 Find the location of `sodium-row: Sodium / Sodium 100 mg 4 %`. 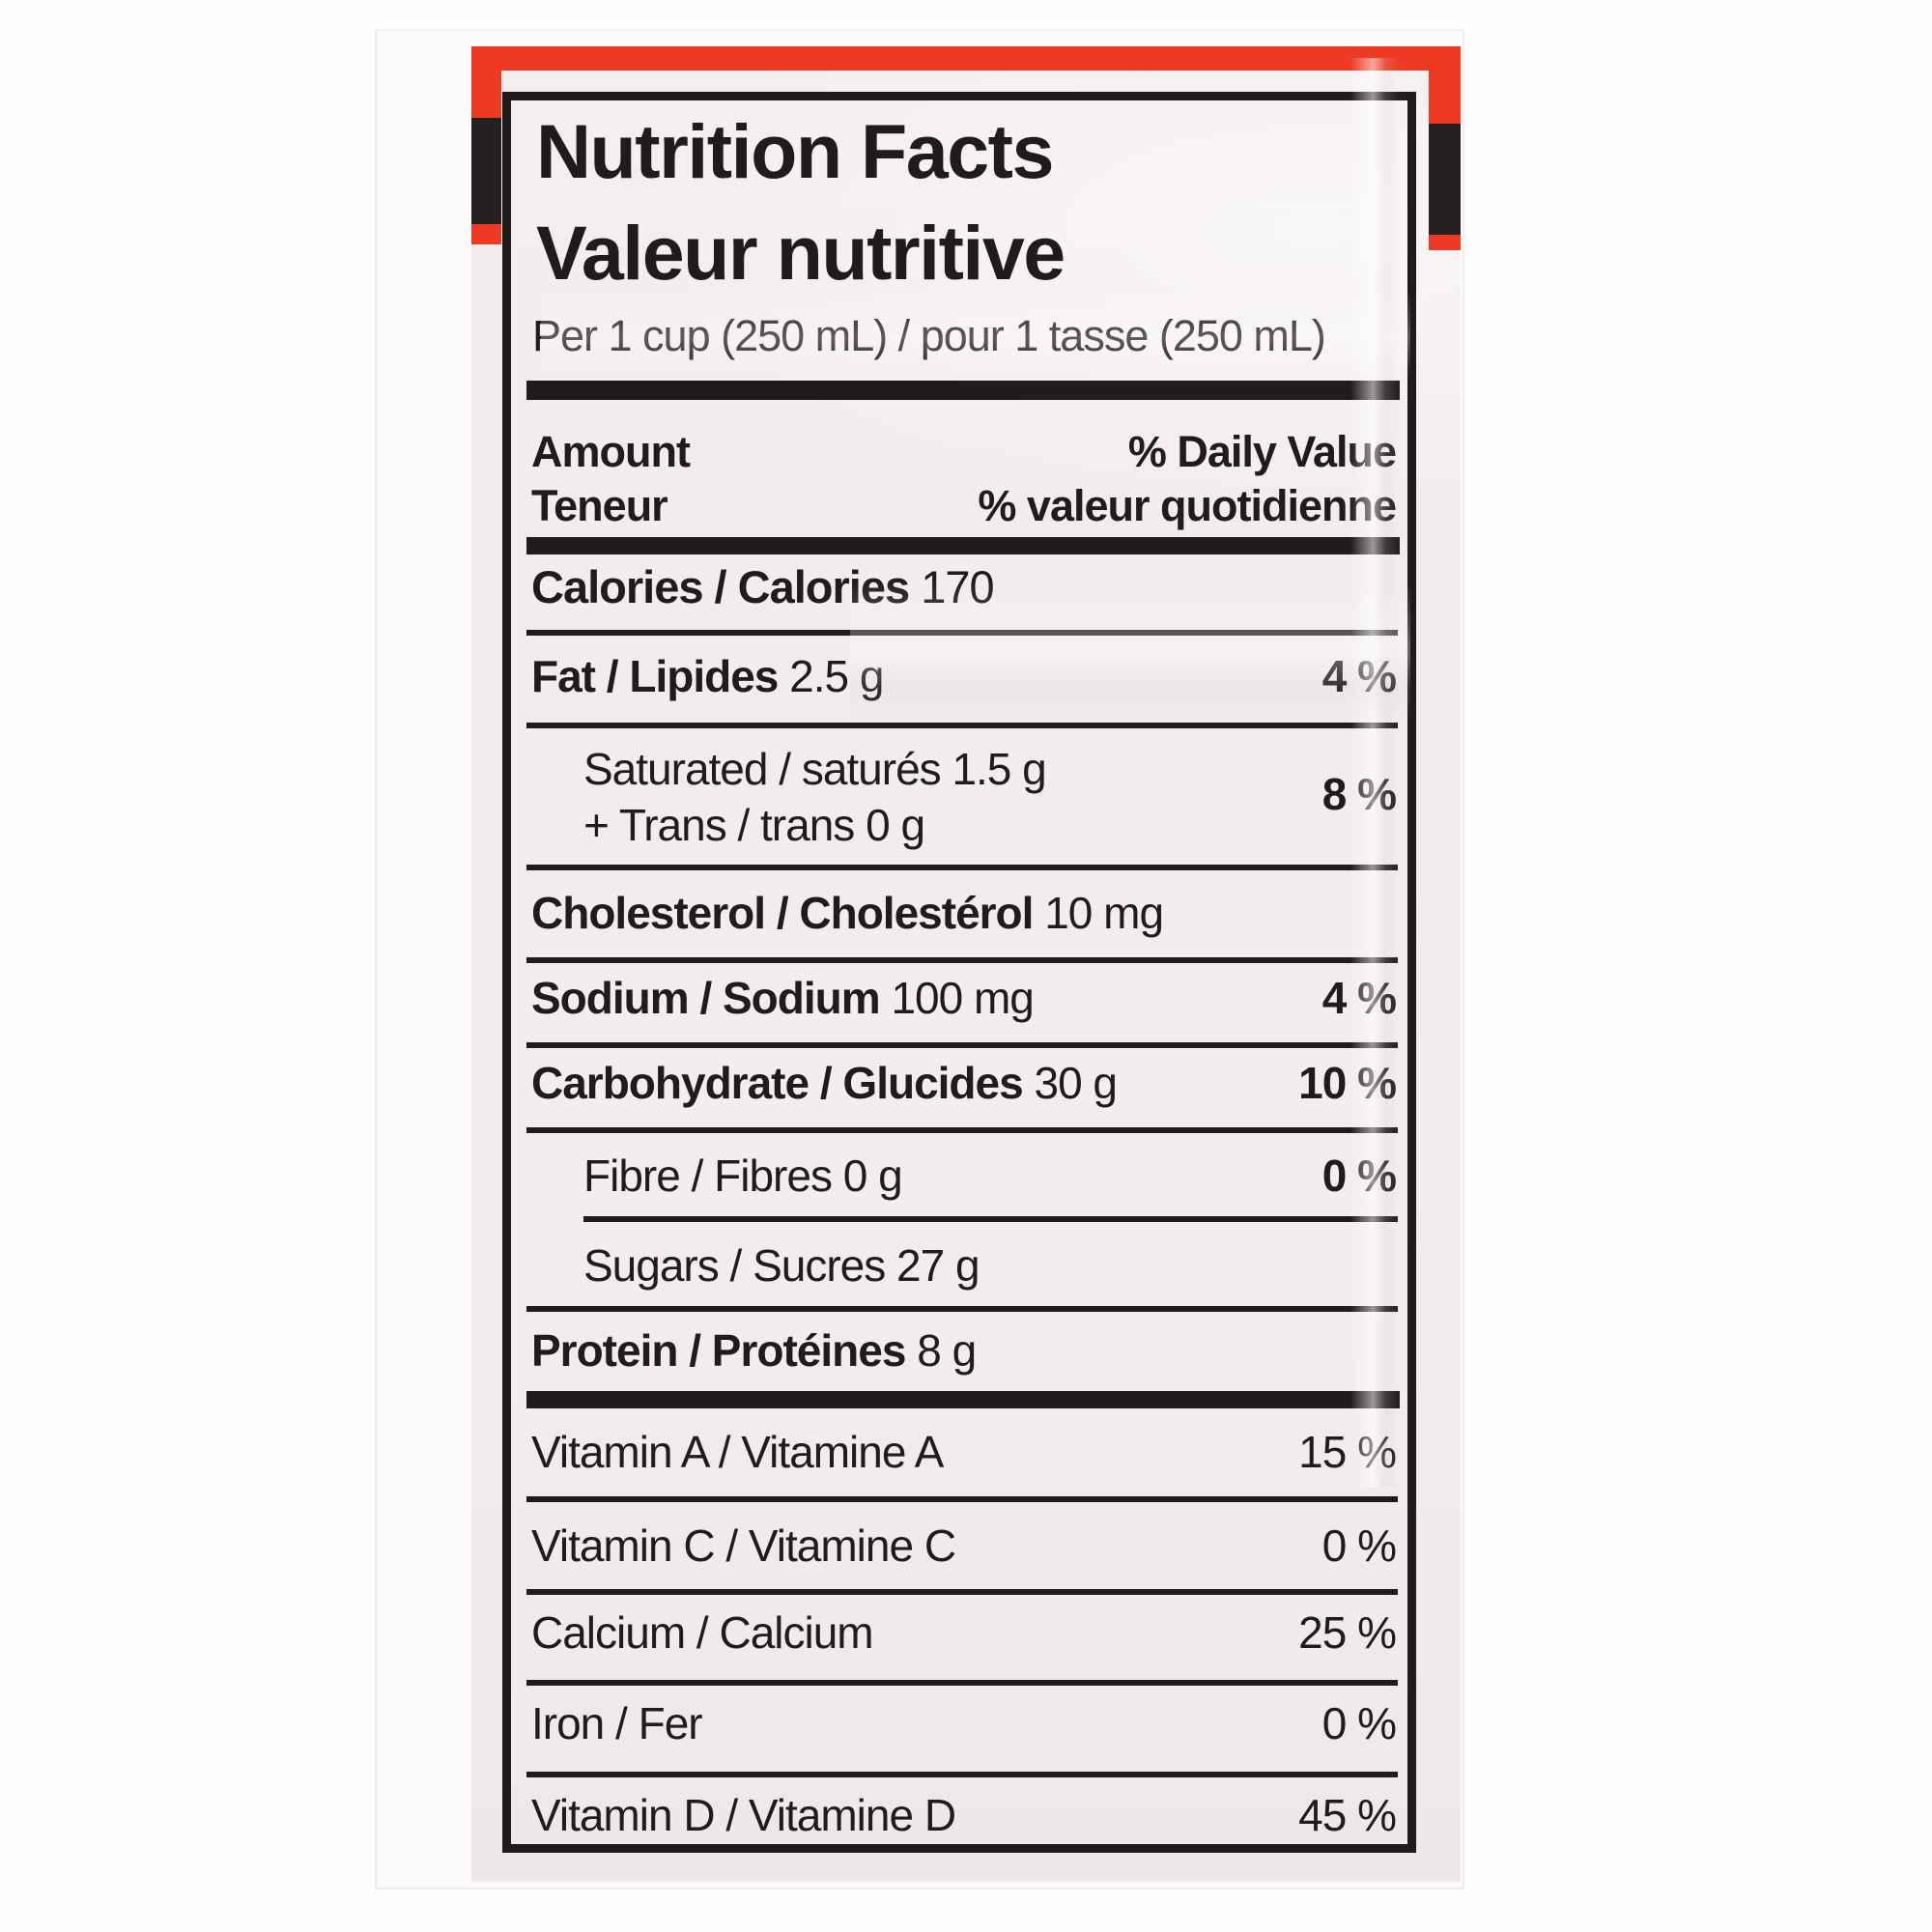

sodium-row: Sodium / Sodium 100 mg 4 % is located at coordinates (964, 998).